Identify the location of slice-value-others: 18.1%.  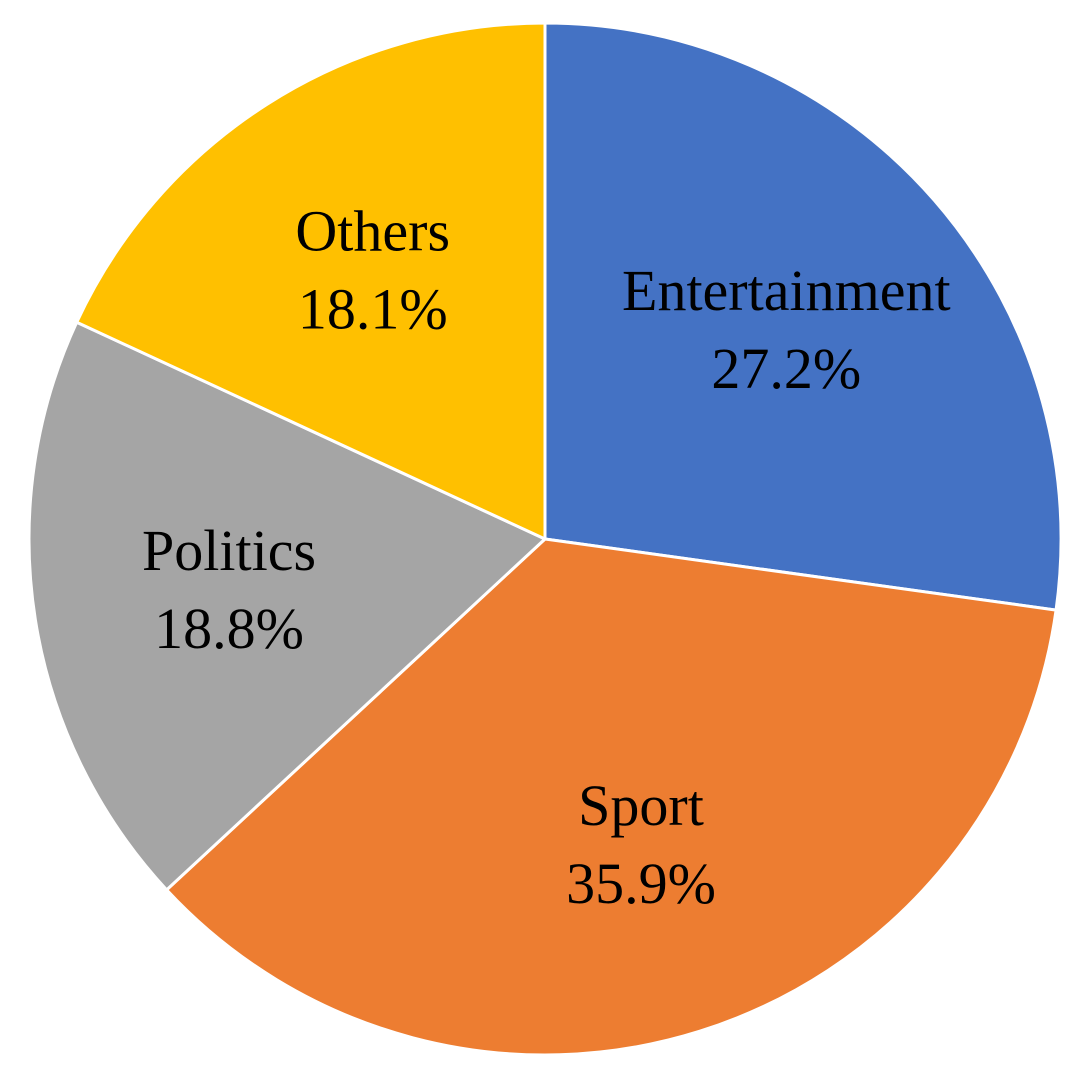
(373, 308).